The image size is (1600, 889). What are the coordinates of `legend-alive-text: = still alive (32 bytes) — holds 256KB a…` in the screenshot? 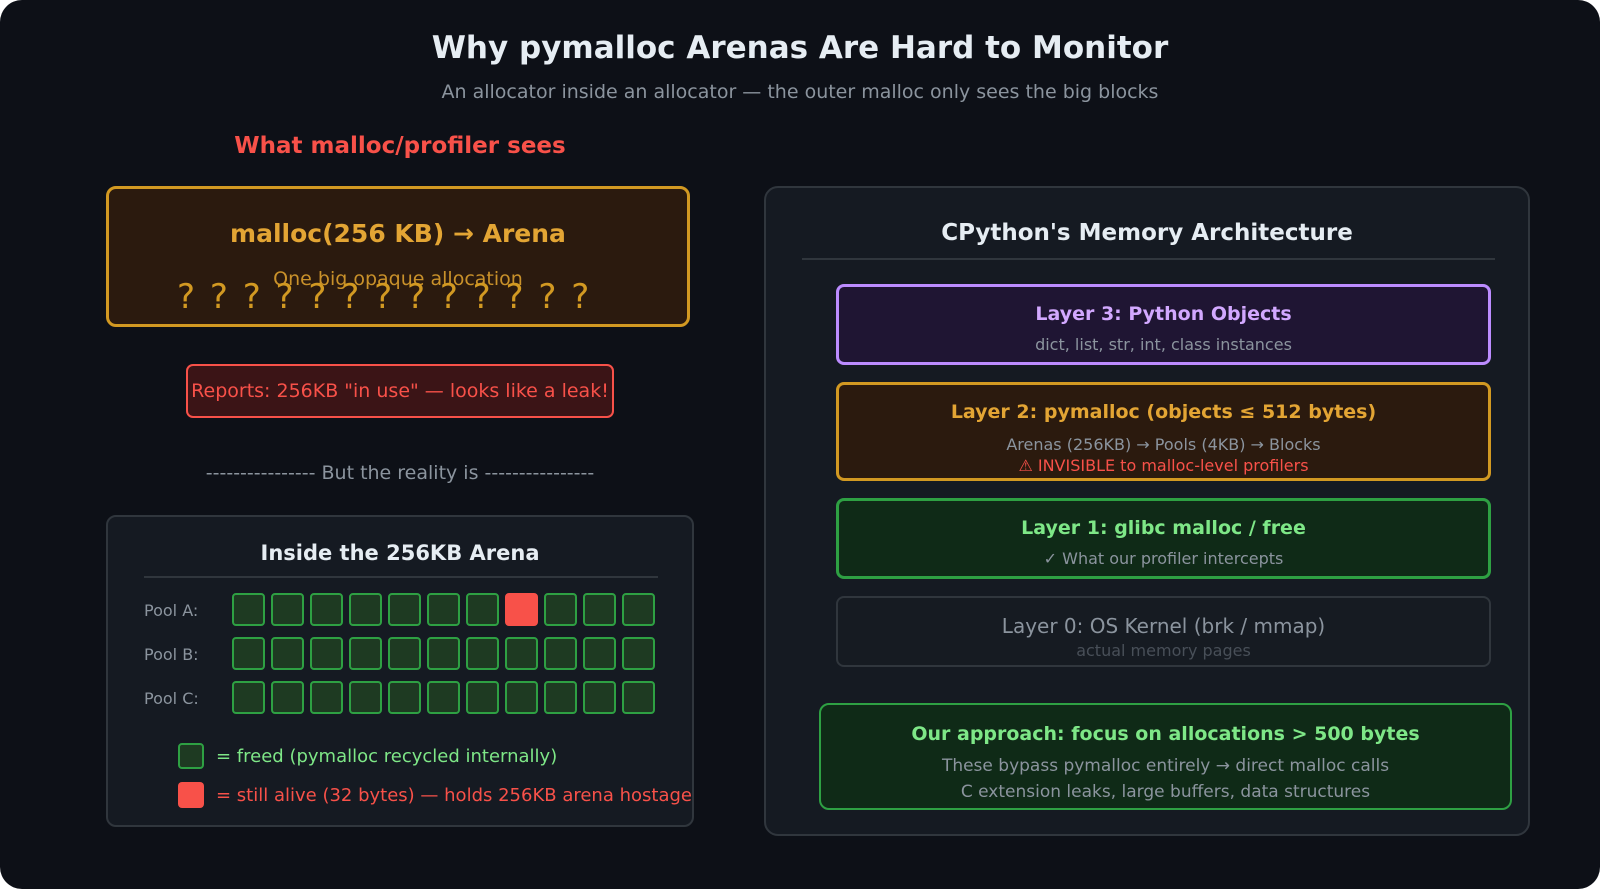 It's located at (454, 795).